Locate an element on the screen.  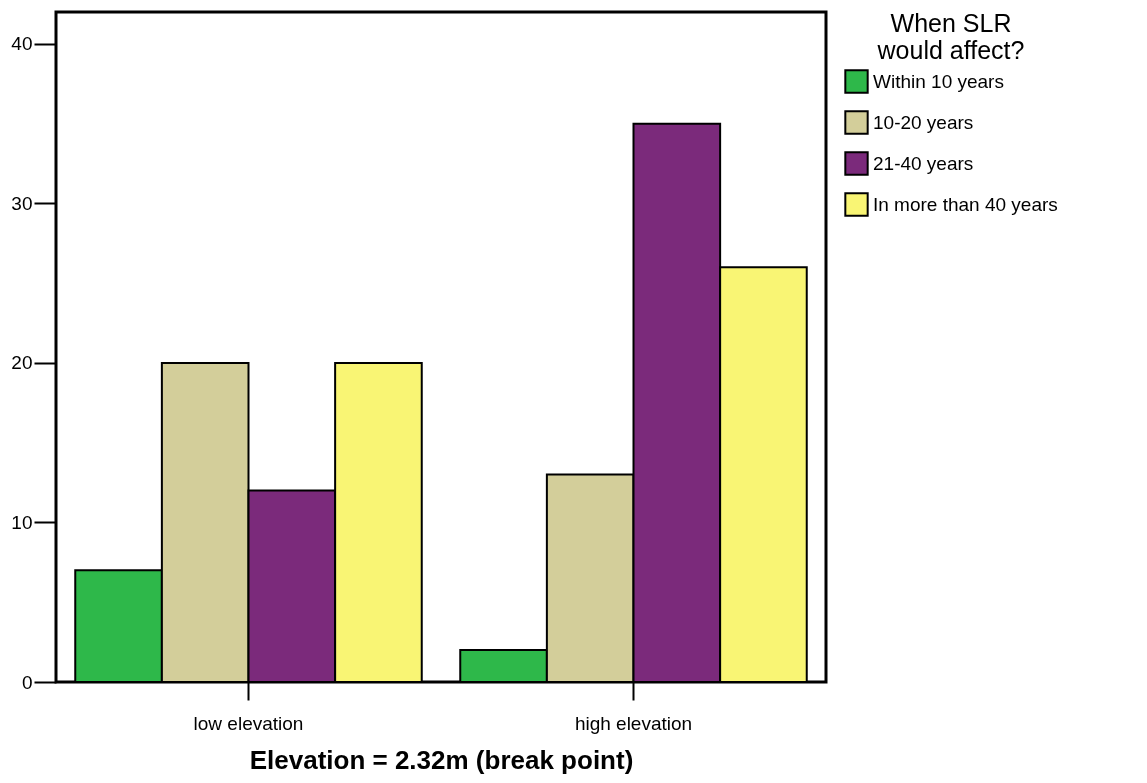
y-tick-label: 10 is located at coordinates (22, 522).